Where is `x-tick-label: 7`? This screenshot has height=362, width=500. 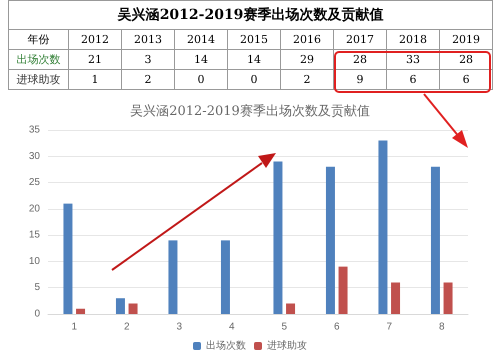 x-tick-label: 7 is located at coordinates (389, 327).